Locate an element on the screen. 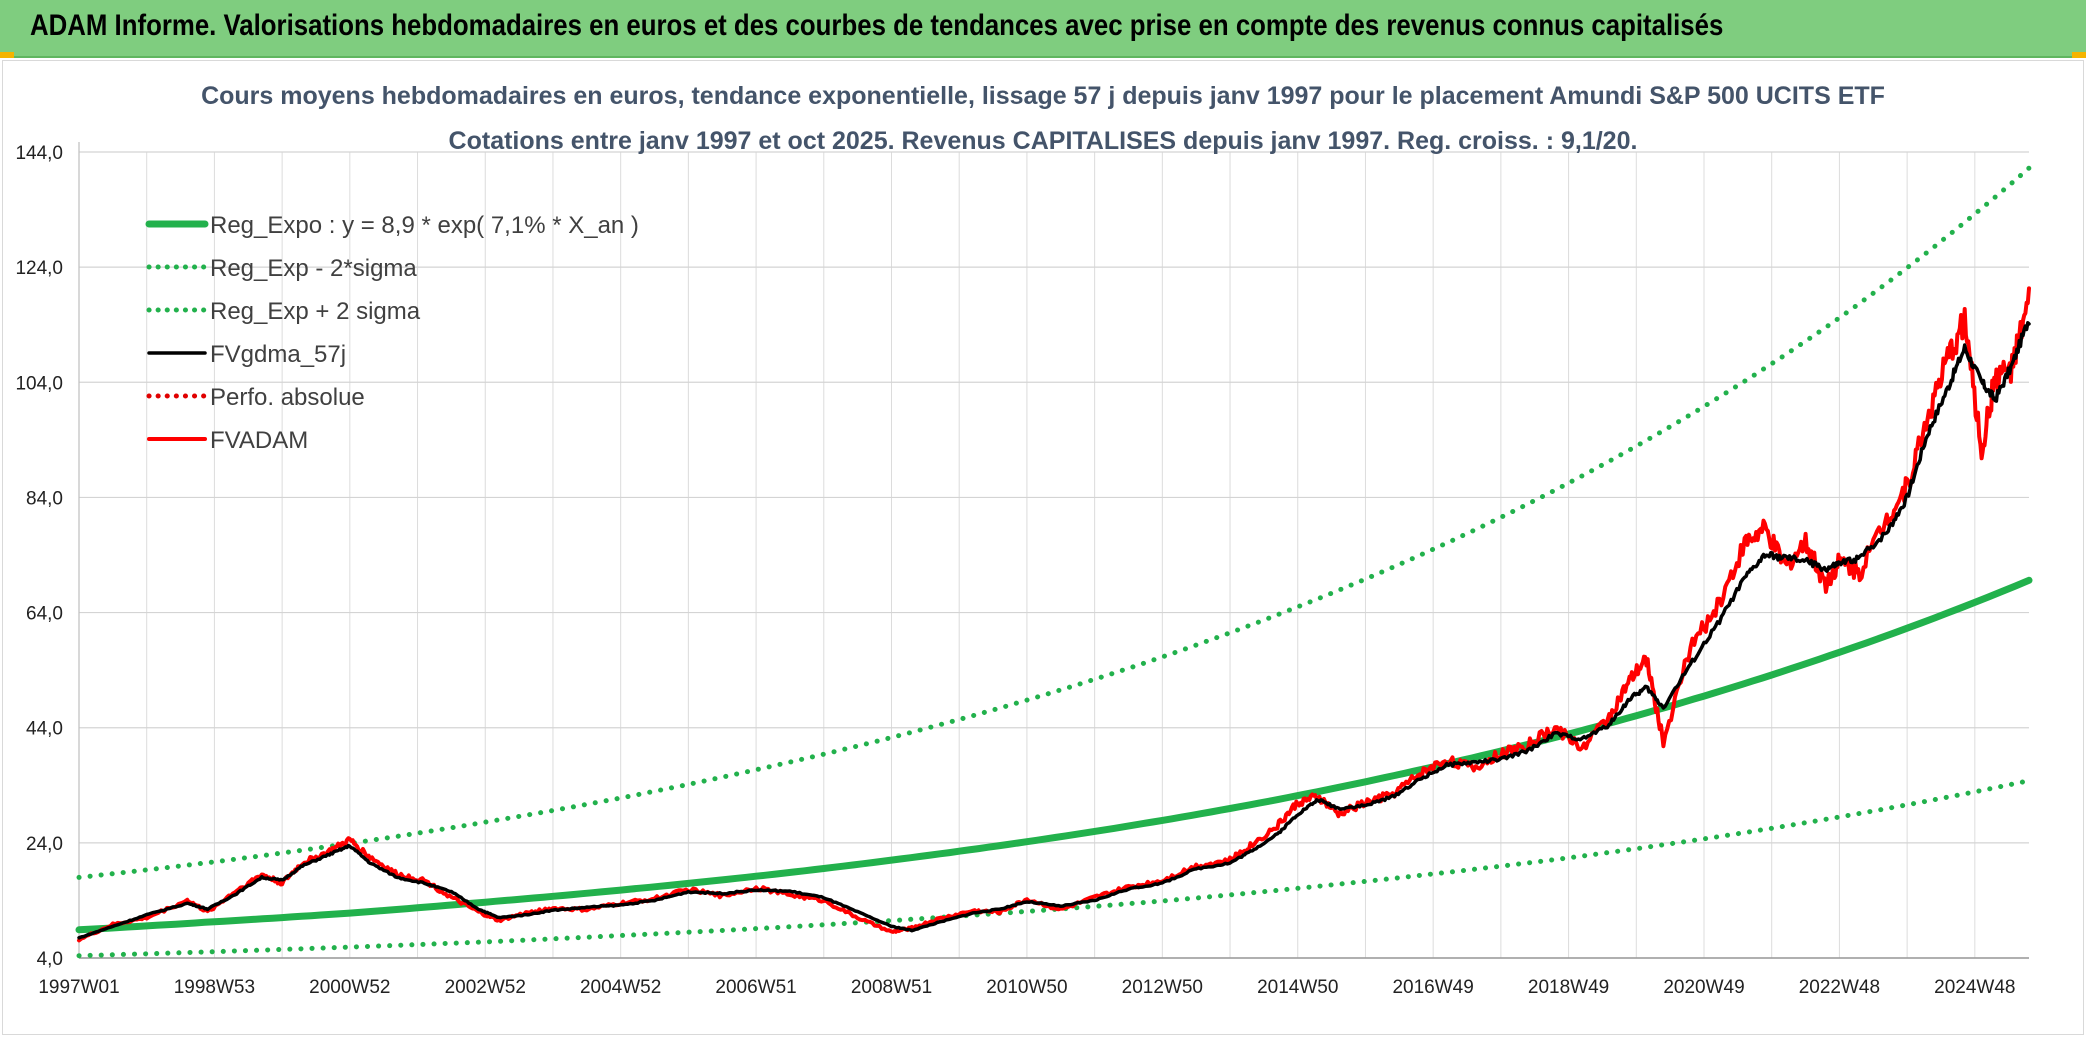 This screenshot has width=2086, height=1037. y-tick-label: 64,0 is located at coordinates (44, 614).